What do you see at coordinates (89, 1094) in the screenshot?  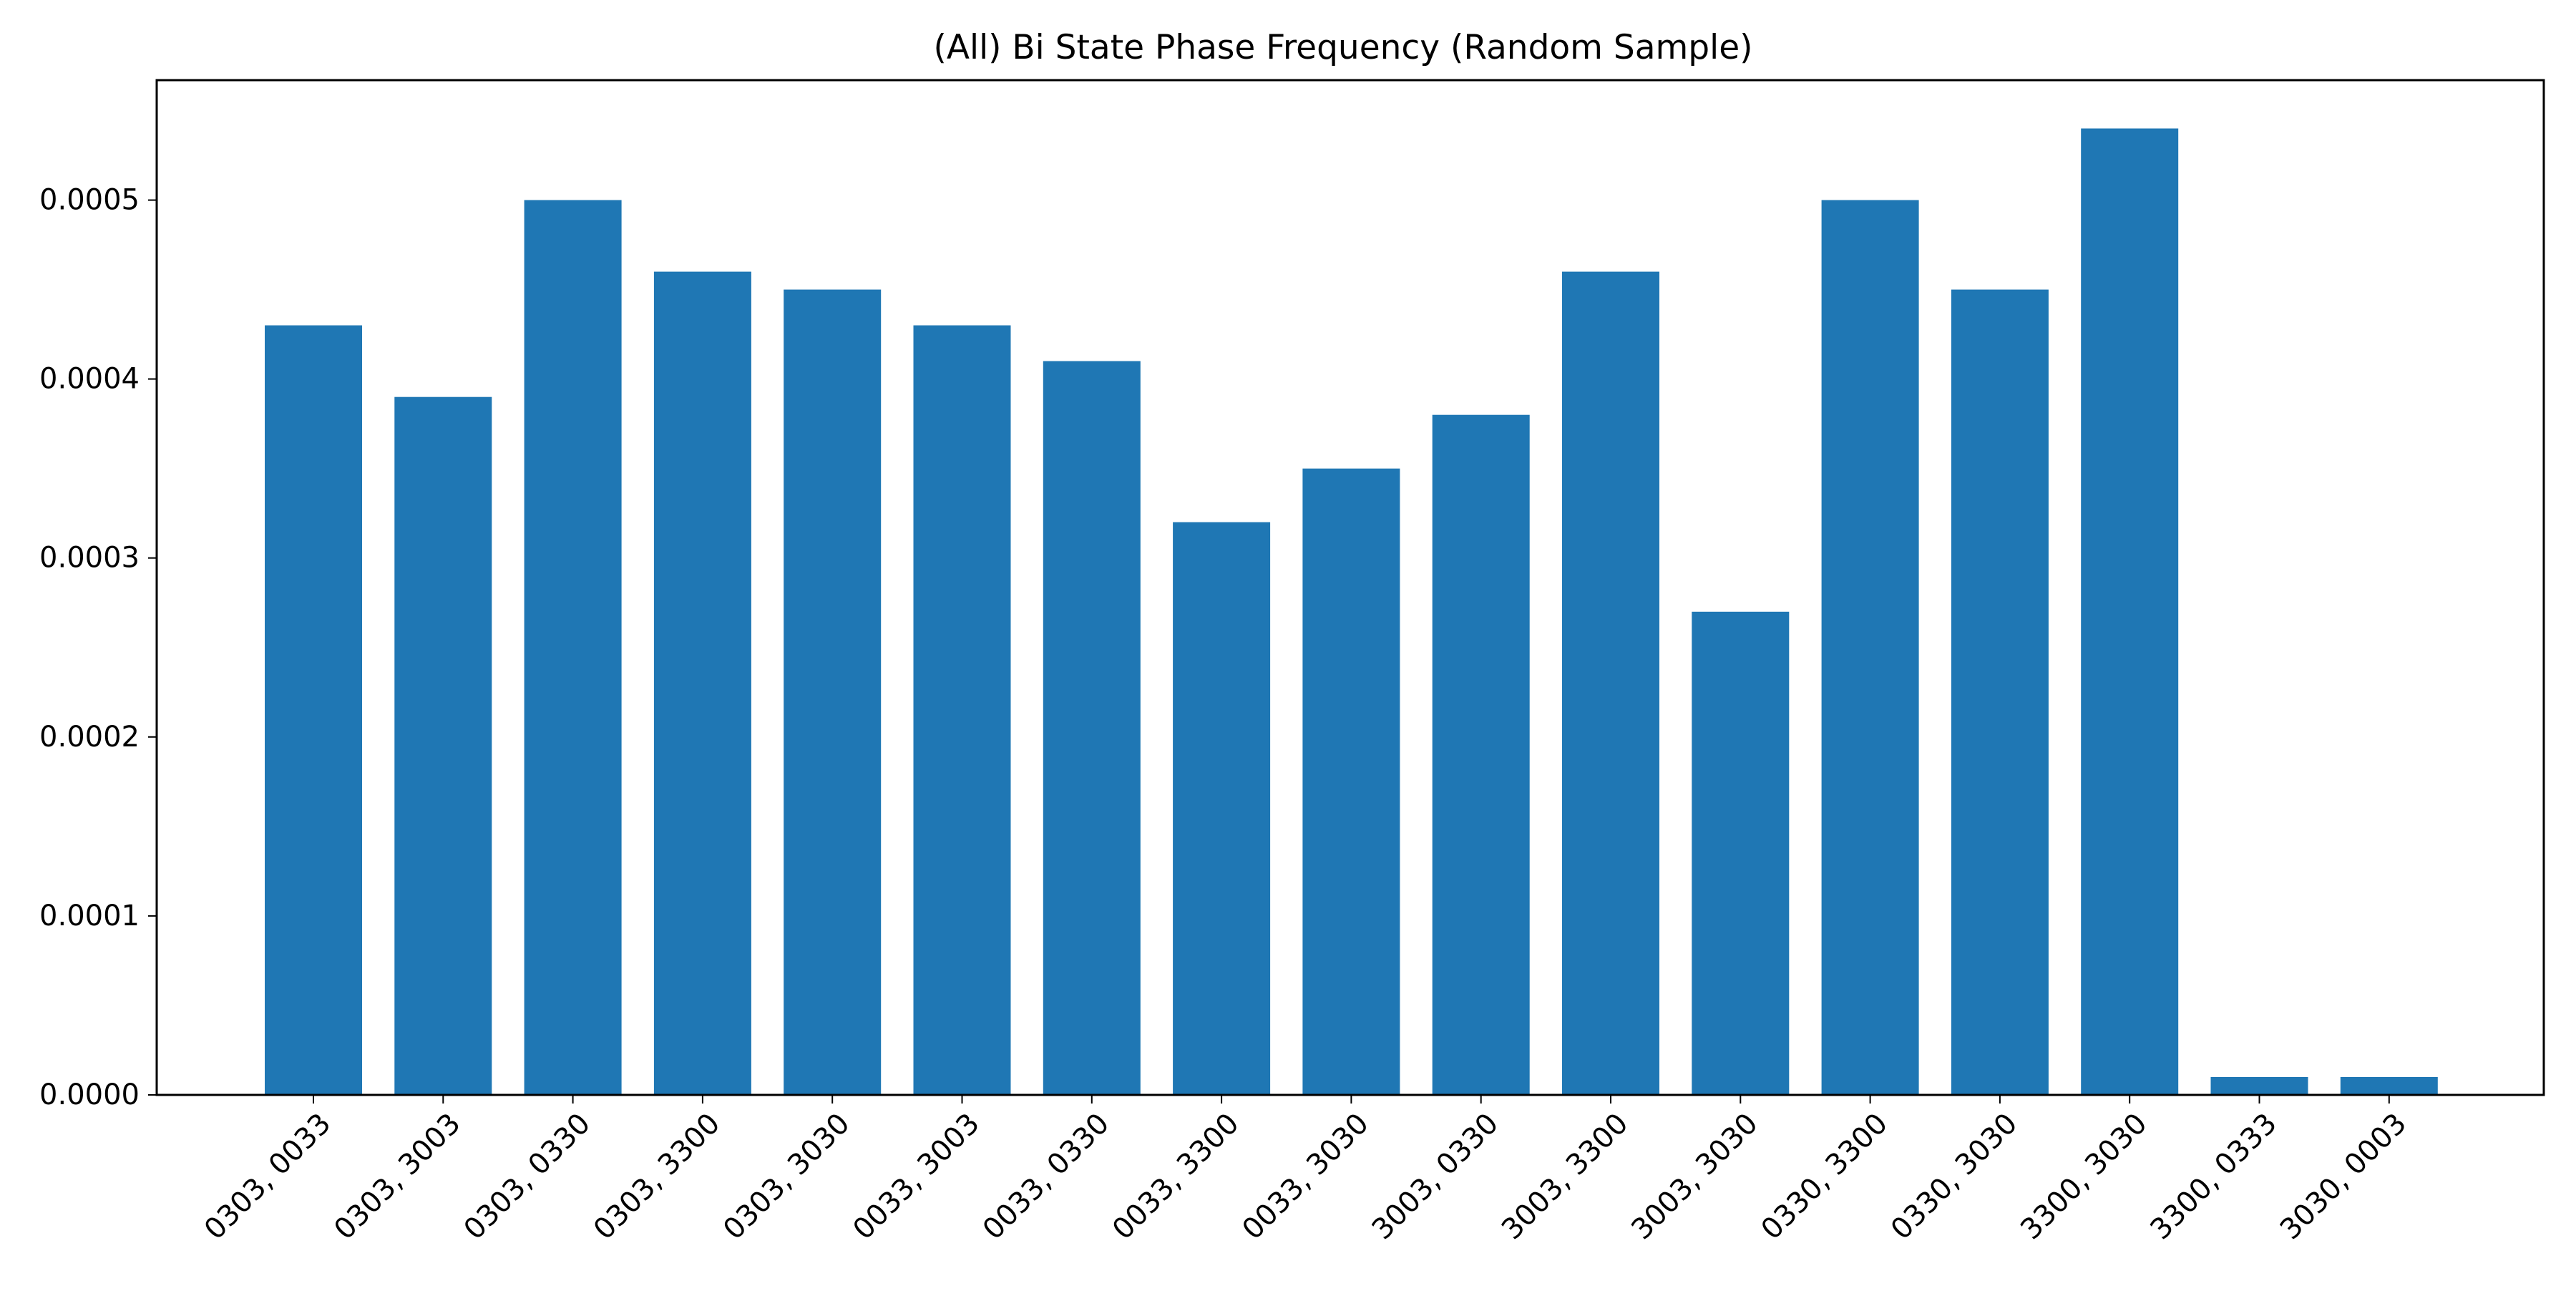 I see `y-tick-label: 0.0000` at bounding box center [89, 1094].